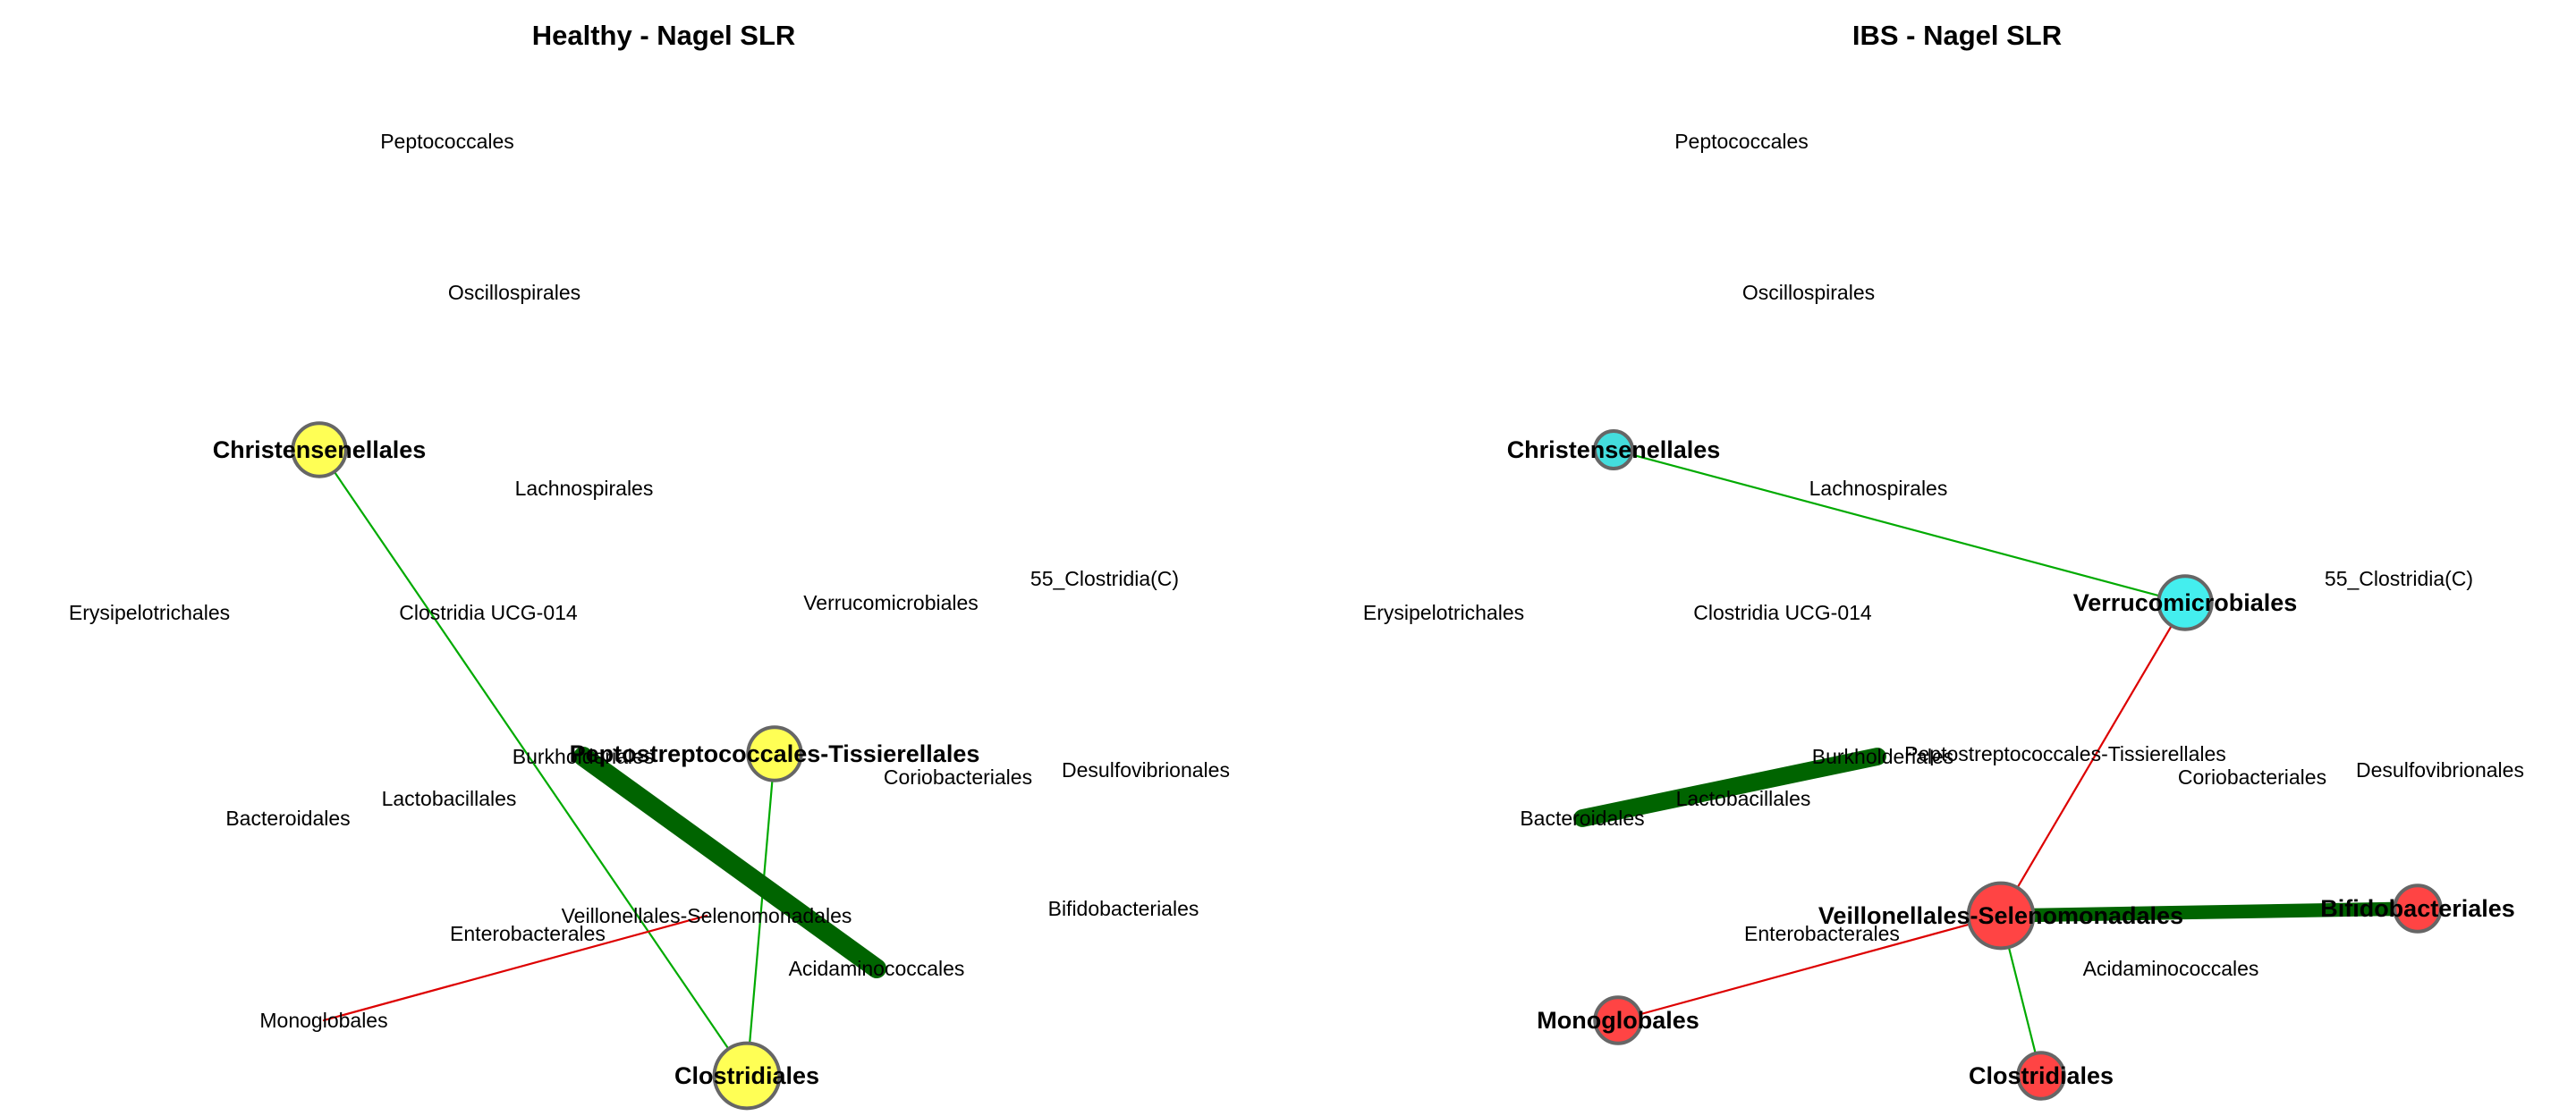  I want to click on edge-bacteroidales-burkholderiales, so click(1729, 787).